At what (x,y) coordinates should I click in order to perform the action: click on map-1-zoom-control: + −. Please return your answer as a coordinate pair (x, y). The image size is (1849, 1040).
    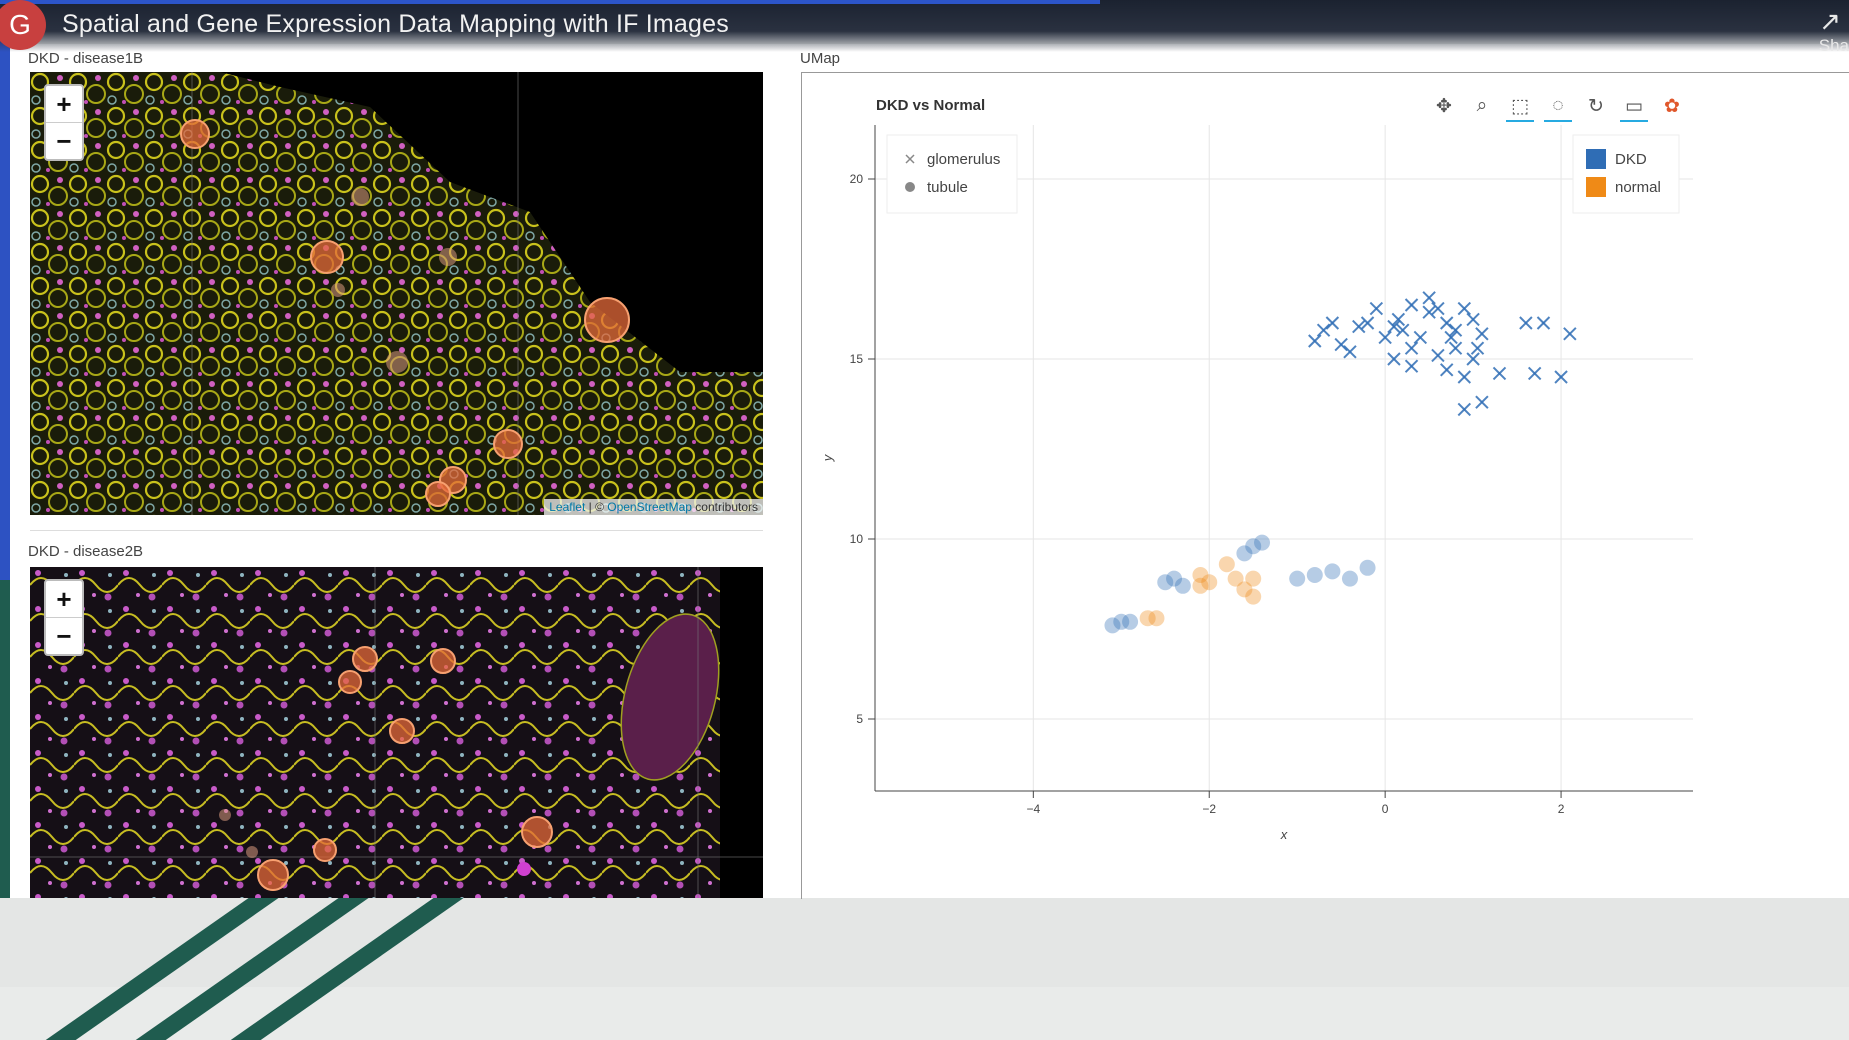
    Looking at the image, I should click on (64, 122).